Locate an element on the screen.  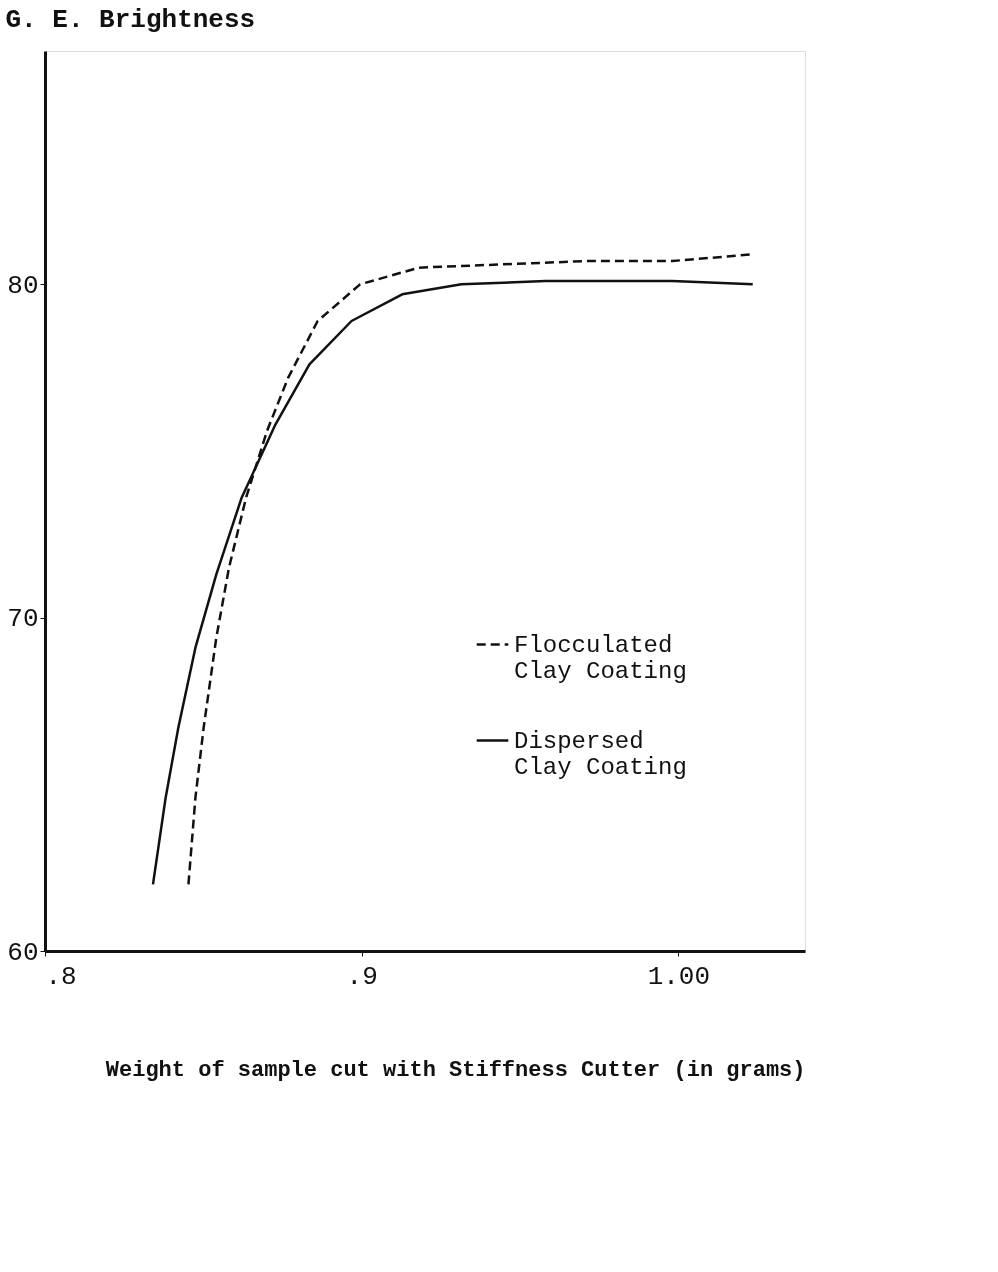
x-tick-label: .9 is located at coordinates (362, 976).